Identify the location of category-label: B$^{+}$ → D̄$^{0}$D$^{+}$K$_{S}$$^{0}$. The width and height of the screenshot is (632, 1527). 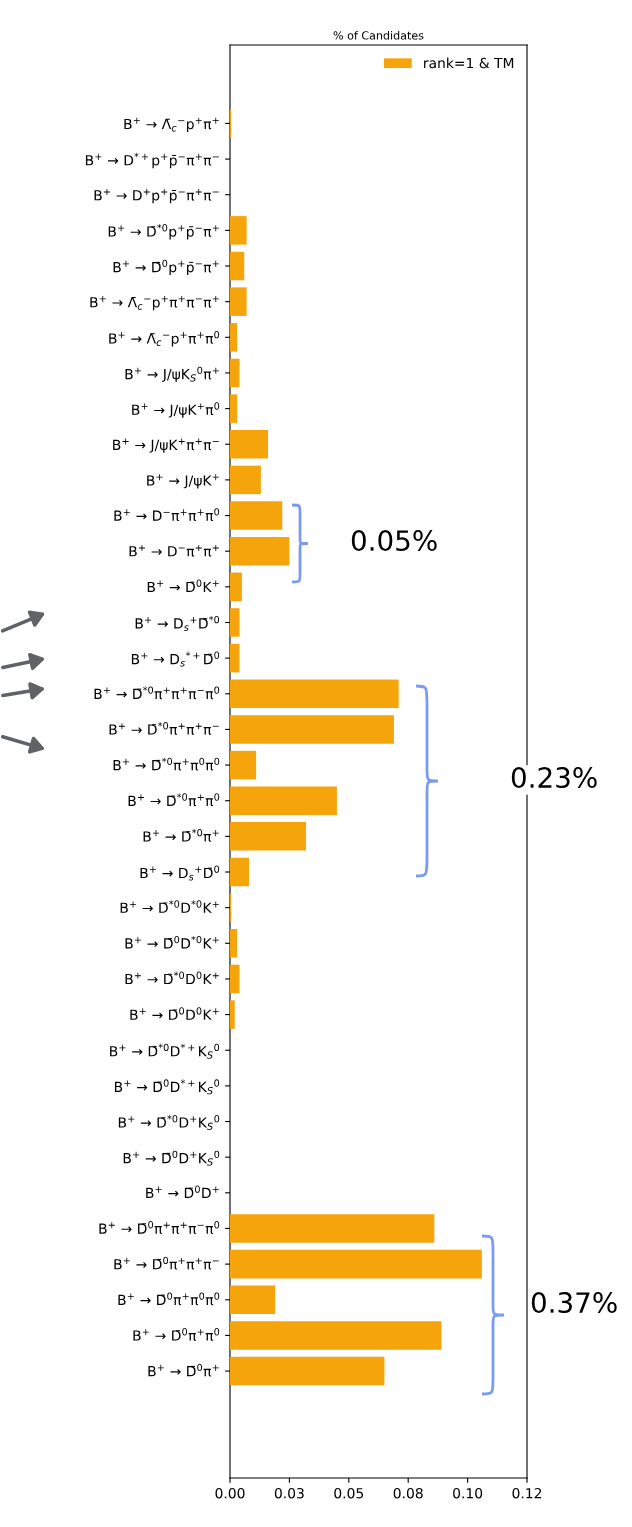
(171, 1158).